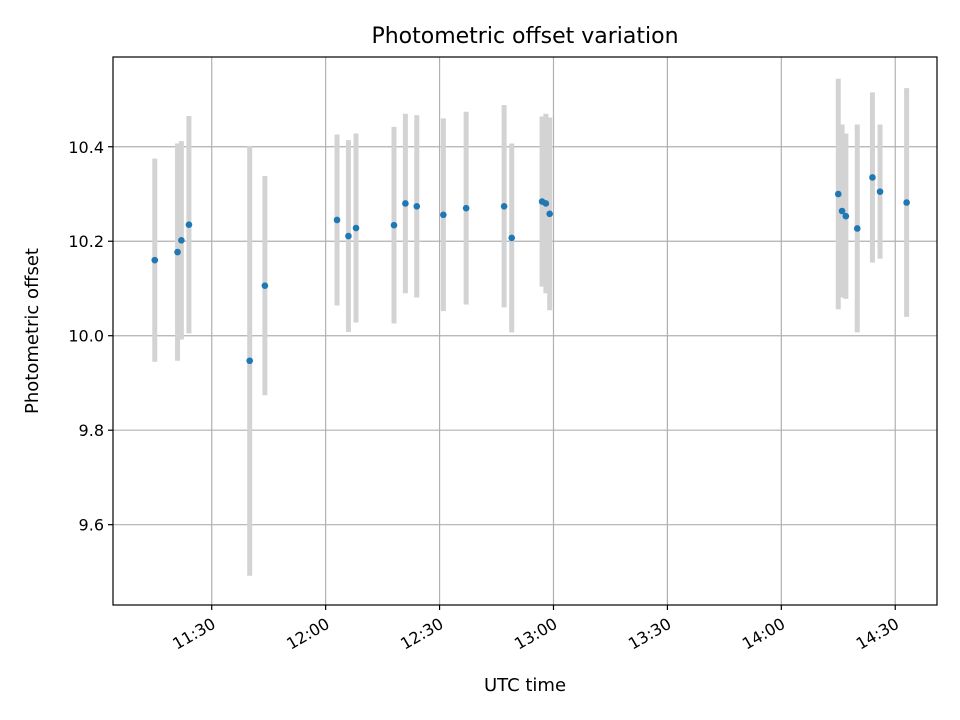 This screenshot has height=720, width=960. I want to click on y-tick-label: 9.8, so click(91, 430).